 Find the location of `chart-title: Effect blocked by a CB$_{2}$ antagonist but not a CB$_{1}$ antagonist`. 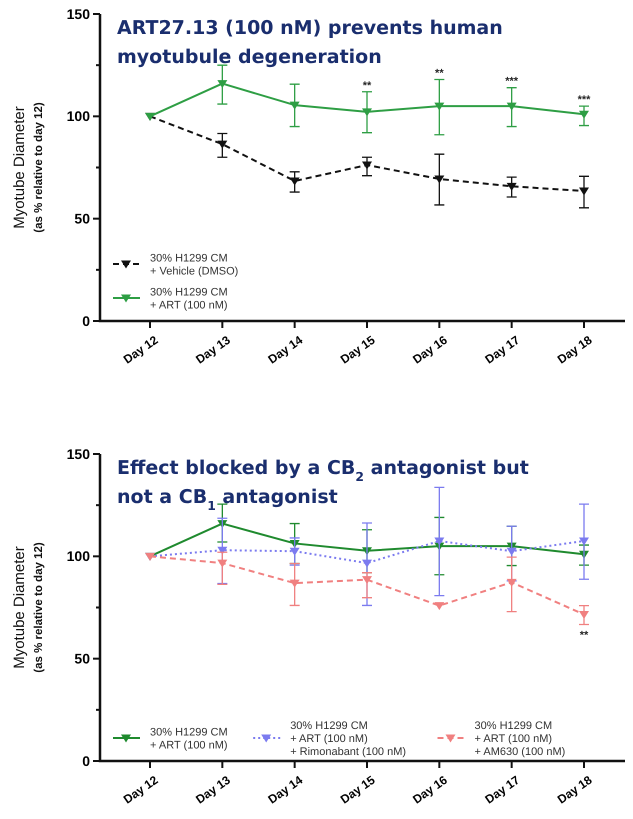

chart-title: Effect blocked by a CB$_{2}$ antagonist but not a CB$_{1}$ antagonist is located at coordinates (323, 485).